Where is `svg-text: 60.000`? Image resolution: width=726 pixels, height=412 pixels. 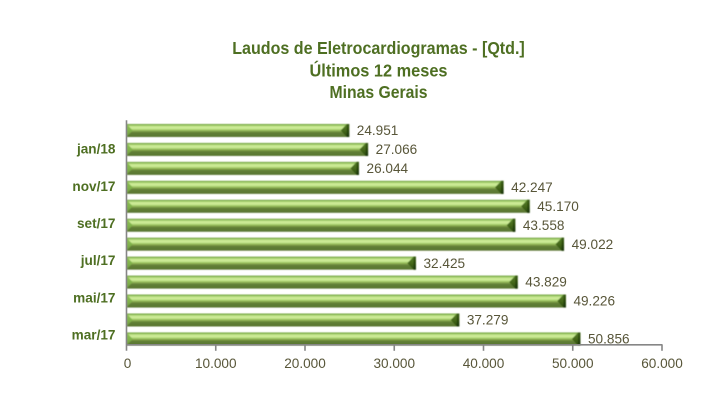
svg-text: 60.000 is located at coordinates (662, 363).